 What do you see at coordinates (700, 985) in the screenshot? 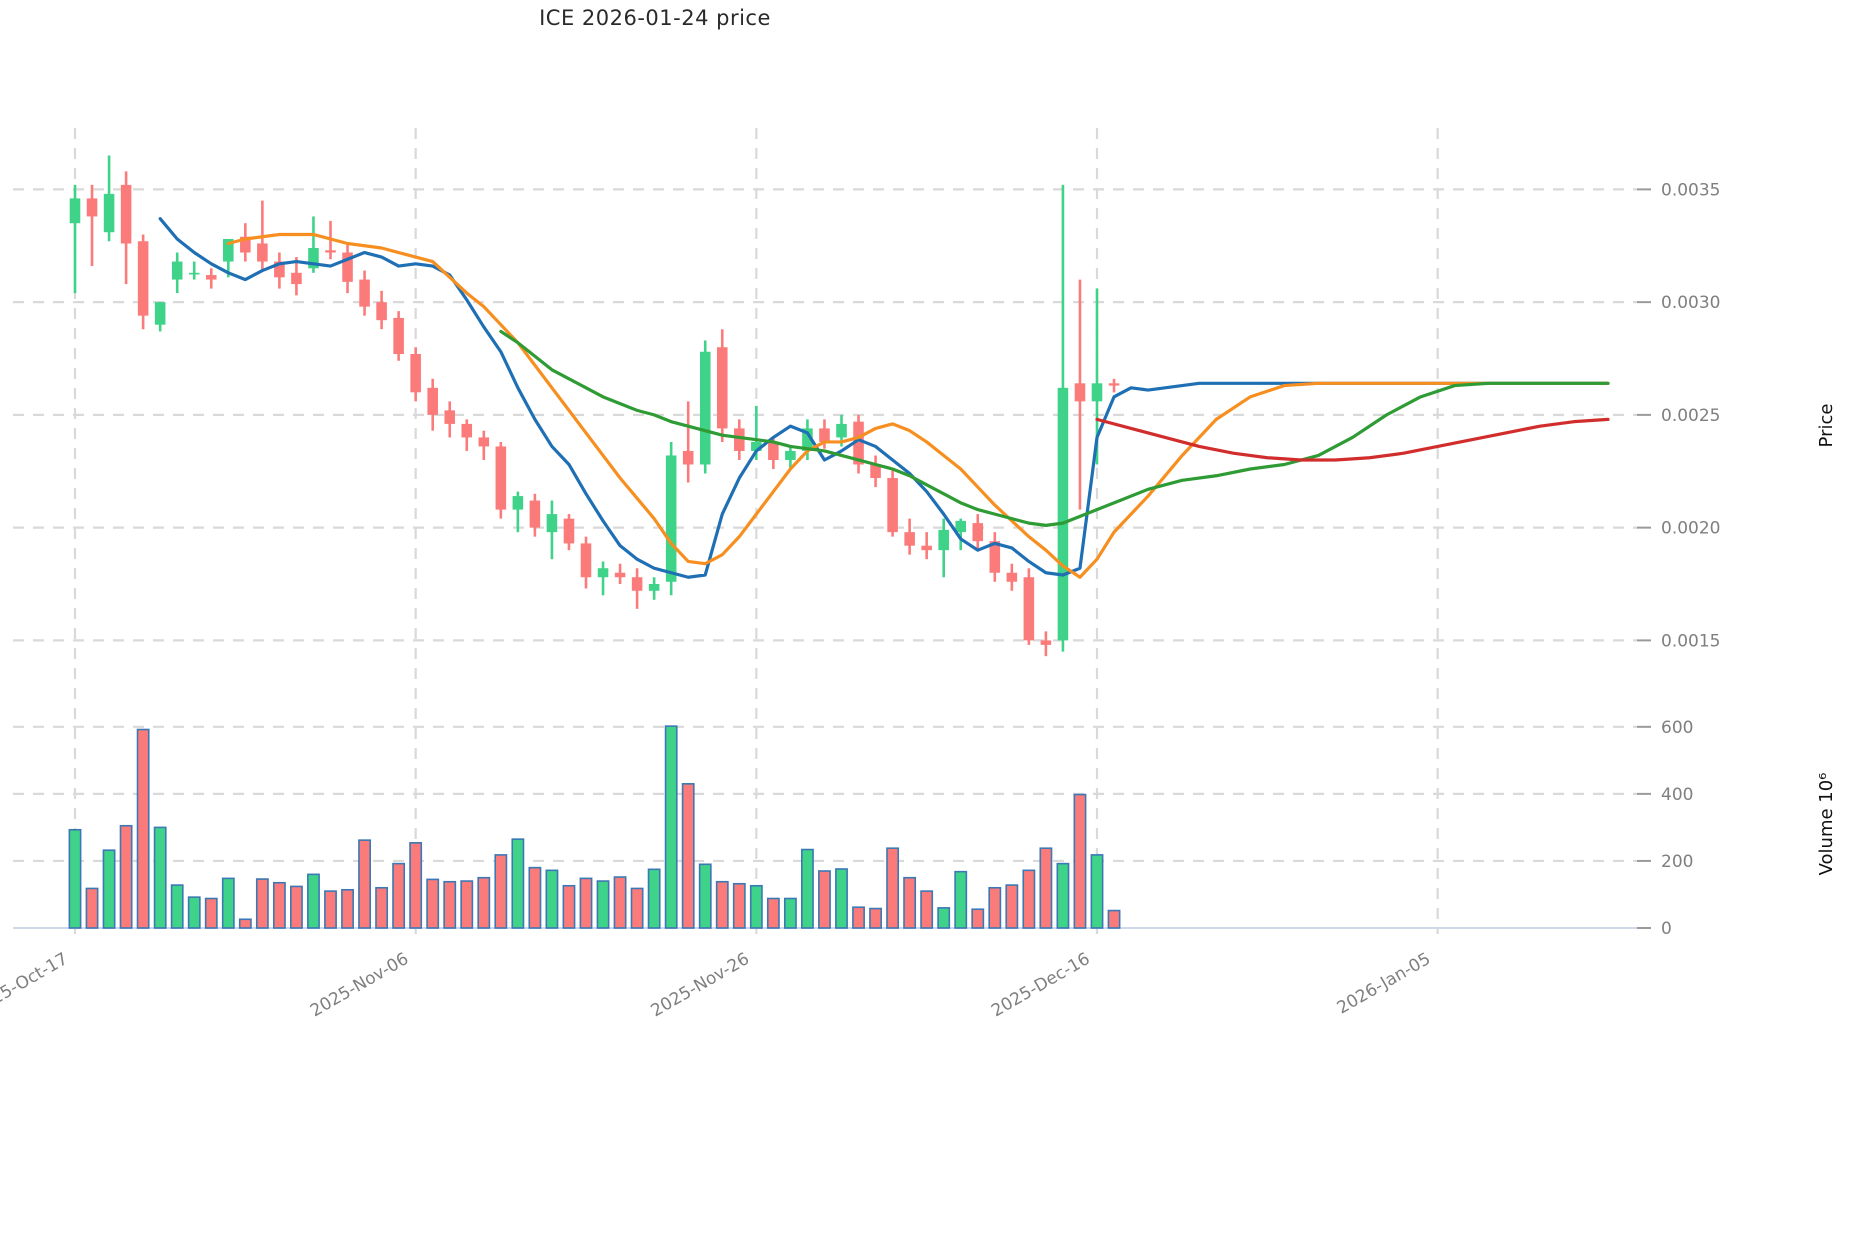
I see `x-tick-label-2: 2025-Nov-26` at bounding box center [700, 985].